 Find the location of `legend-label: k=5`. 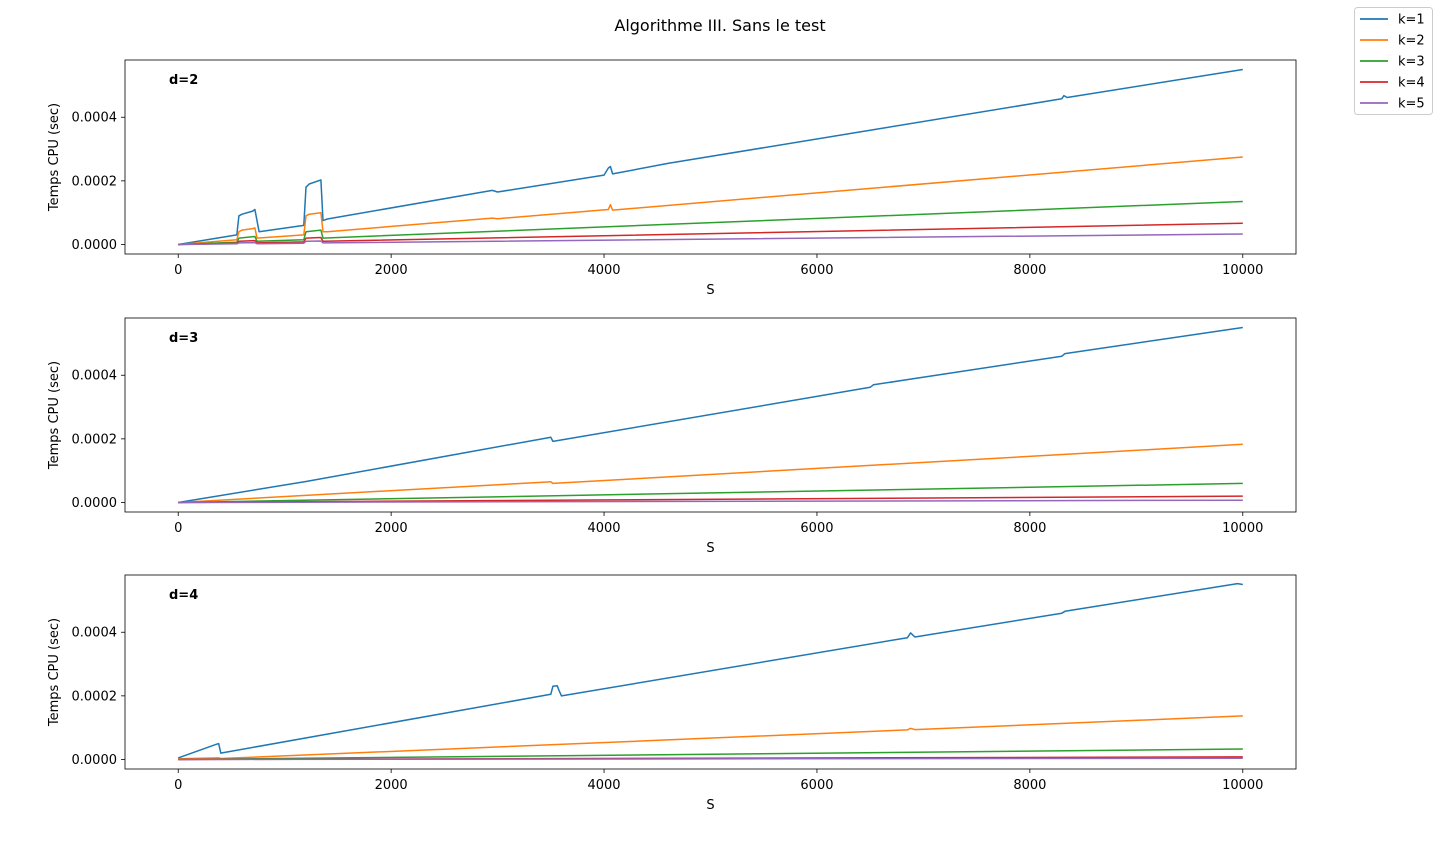

legend-label: k=5 is located at coordinates (1411, 104).